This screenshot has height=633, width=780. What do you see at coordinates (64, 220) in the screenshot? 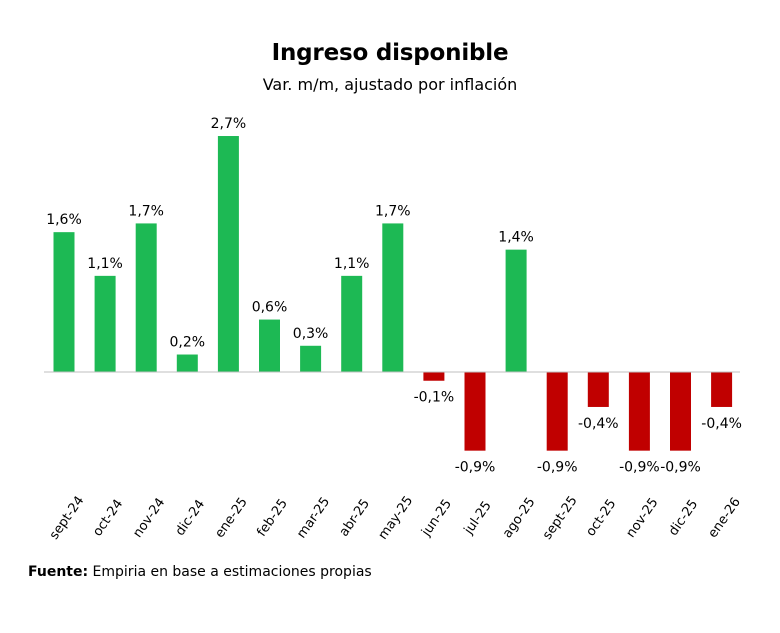
I see `data-label-sept-24: 1,6%` at bounding box center [64, 220].